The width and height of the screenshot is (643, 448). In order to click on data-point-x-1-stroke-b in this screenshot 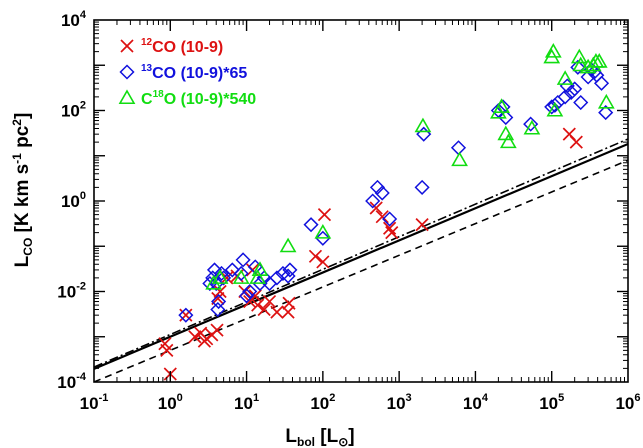, I will do `click(167, 350)`.